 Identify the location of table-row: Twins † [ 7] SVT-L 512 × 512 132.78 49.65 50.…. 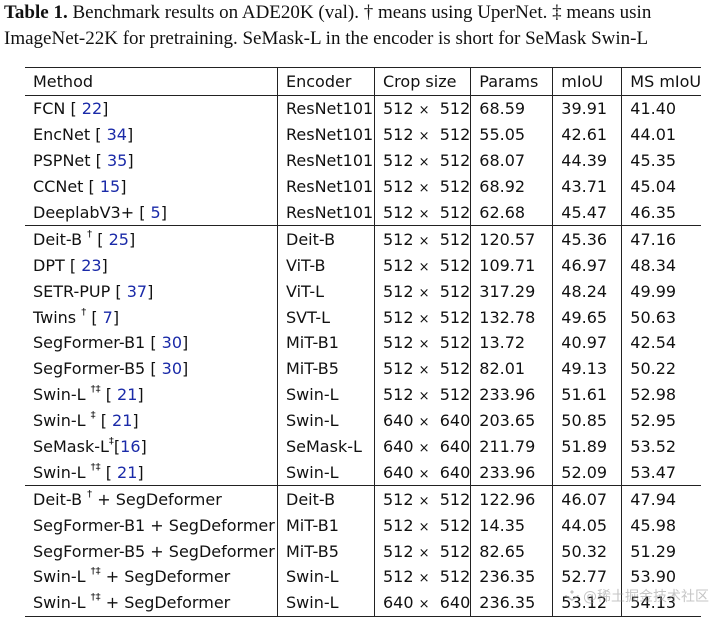
(363, 317).